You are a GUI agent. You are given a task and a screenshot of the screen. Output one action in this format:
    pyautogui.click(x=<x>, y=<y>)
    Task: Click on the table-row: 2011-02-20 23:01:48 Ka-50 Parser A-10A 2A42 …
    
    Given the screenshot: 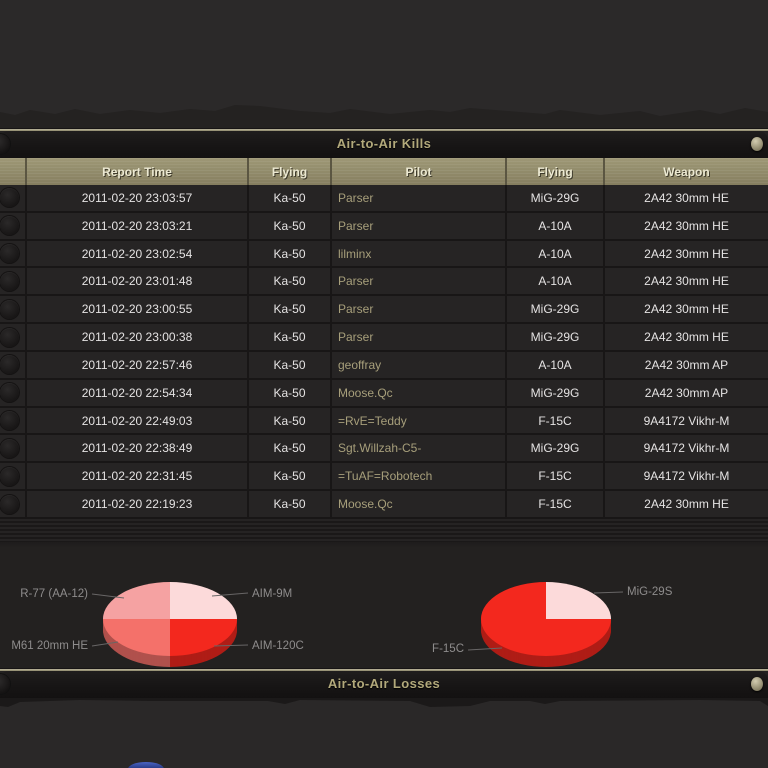 What is the action you would take?
    pyautogui.click(x=384, y=282)
    